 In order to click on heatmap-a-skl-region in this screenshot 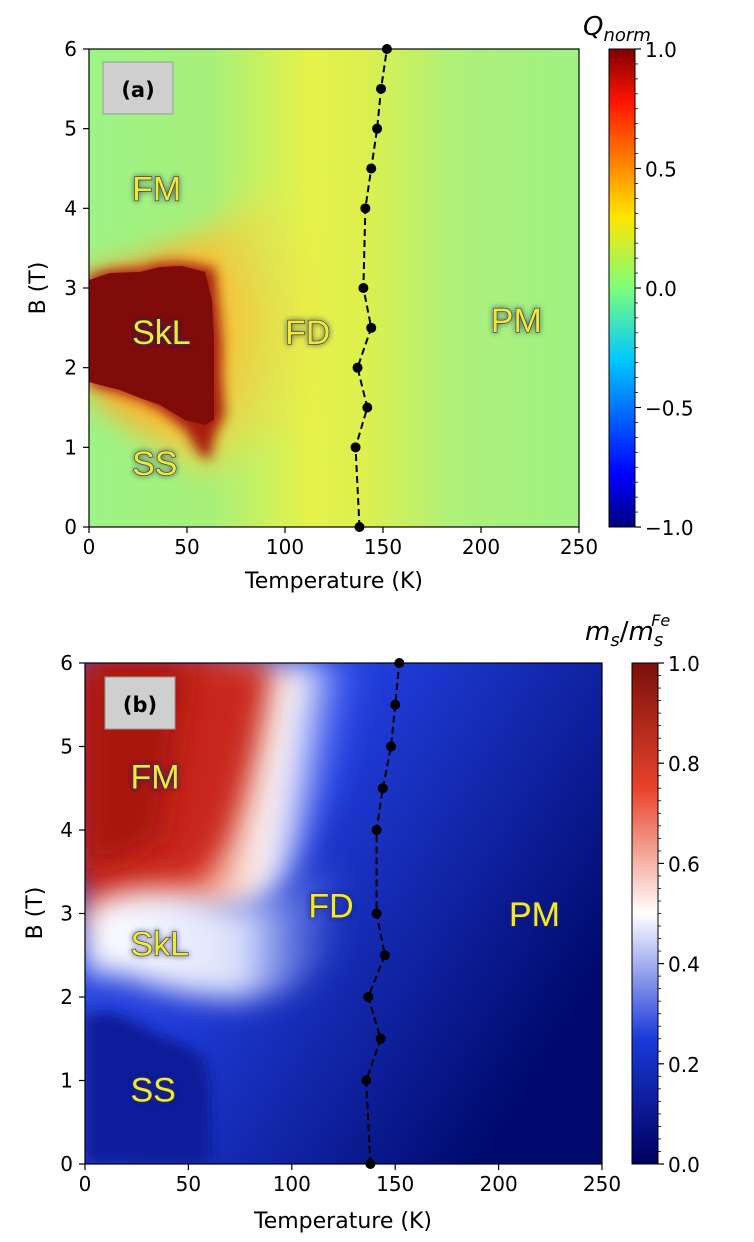, I will do `click(151, 345)`.